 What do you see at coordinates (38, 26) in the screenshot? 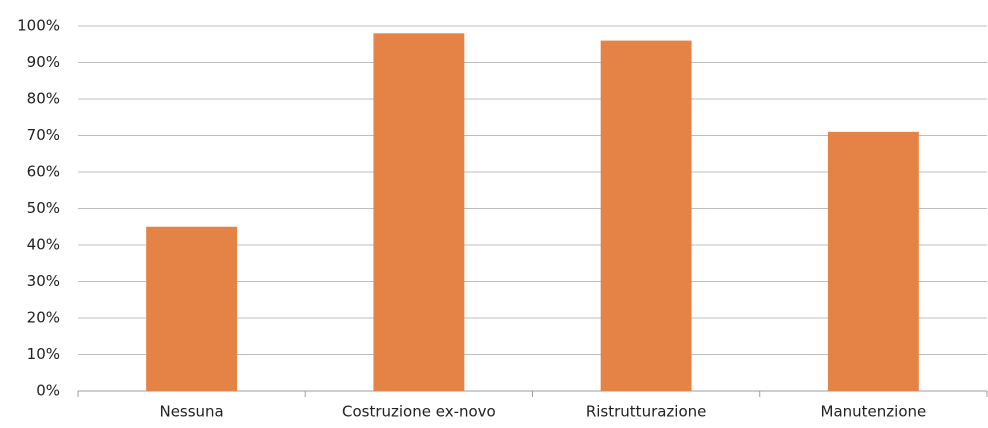
I see `y-tick-label: 100%` at bounding box center [38, 26].